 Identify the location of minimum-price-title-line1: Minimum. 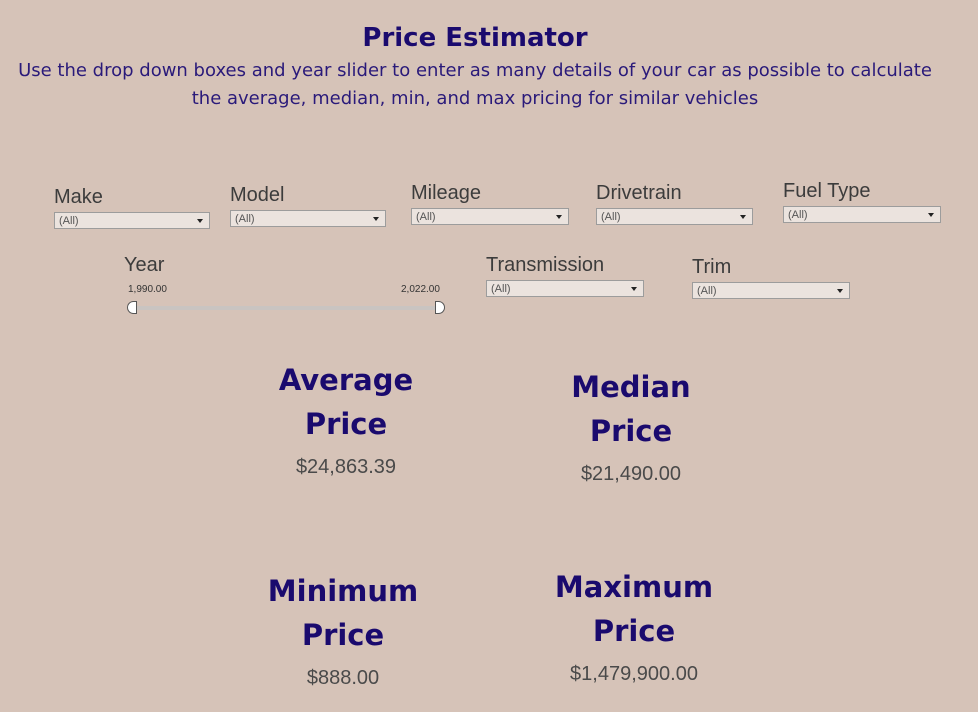
(343, 591).